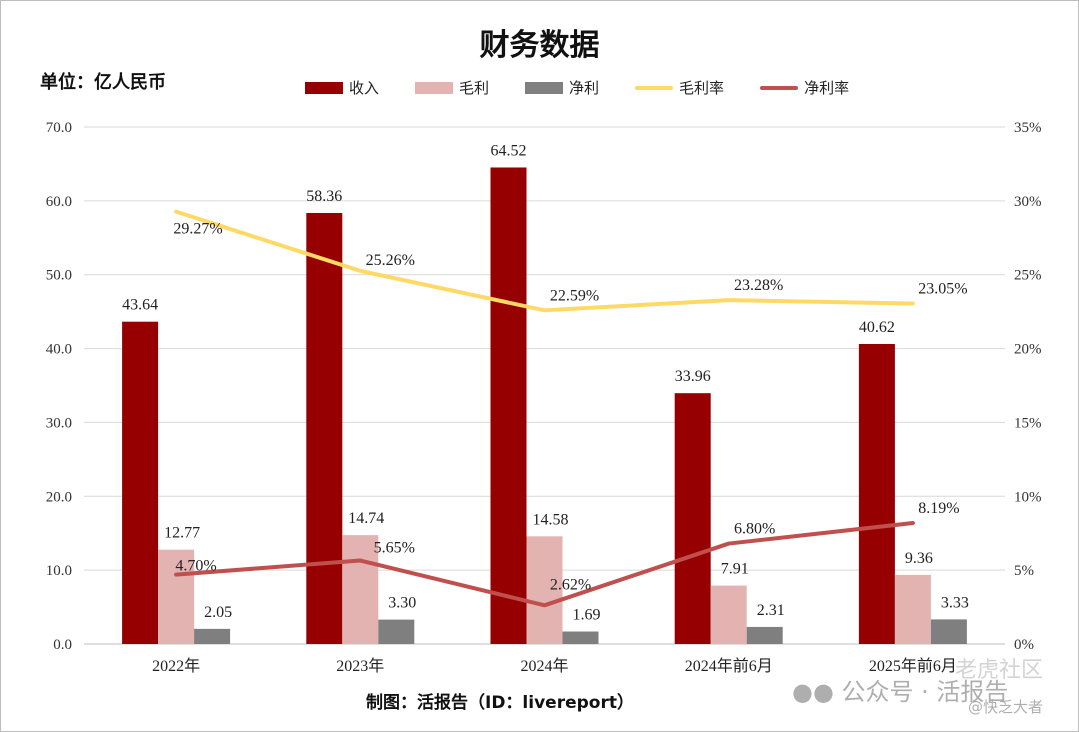 The height and width of the screenshot is (732, 1079). Describe the element at coordinates (176, 666) in the screenshot. I see `x-tick-label: 2022年` at that location.